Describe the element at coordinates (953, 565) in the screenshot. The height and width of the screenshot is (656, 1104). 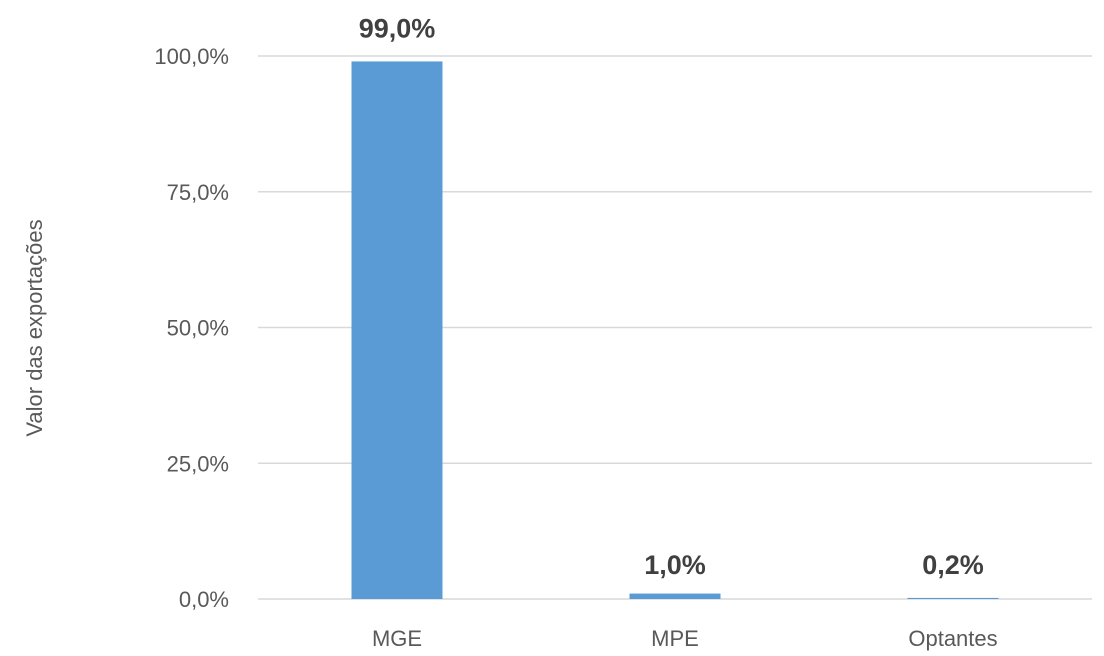
I see `data-label: 0,2%` at that location.